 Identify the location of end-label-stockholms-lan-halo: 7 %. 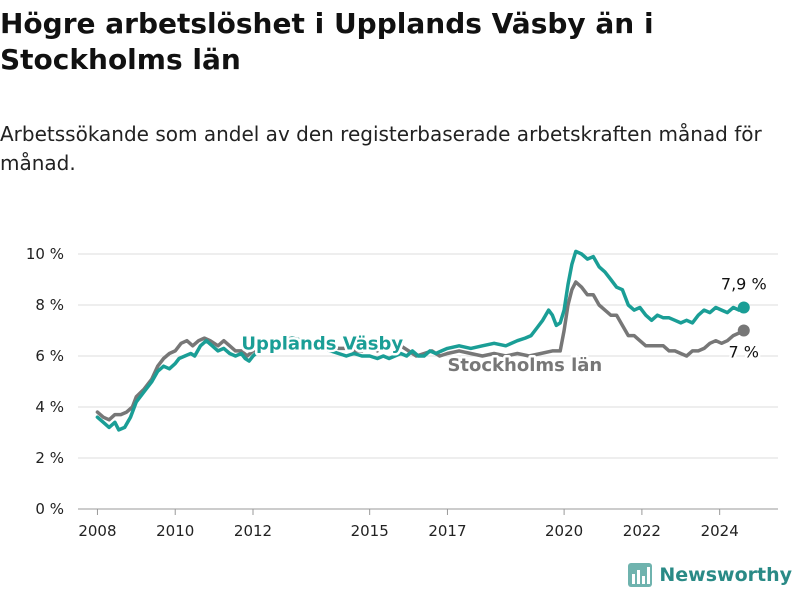
(744, 352).